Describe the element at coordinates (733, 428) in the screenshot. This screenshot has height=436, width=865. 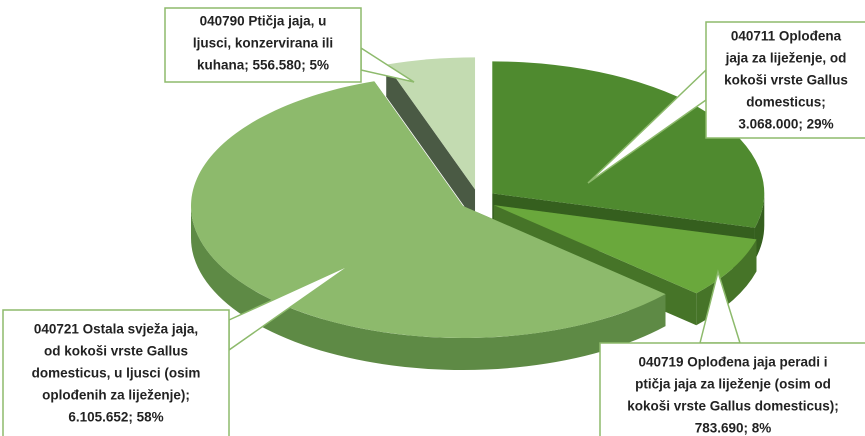
I see `callout-text: 783.690; 8%` at that location.